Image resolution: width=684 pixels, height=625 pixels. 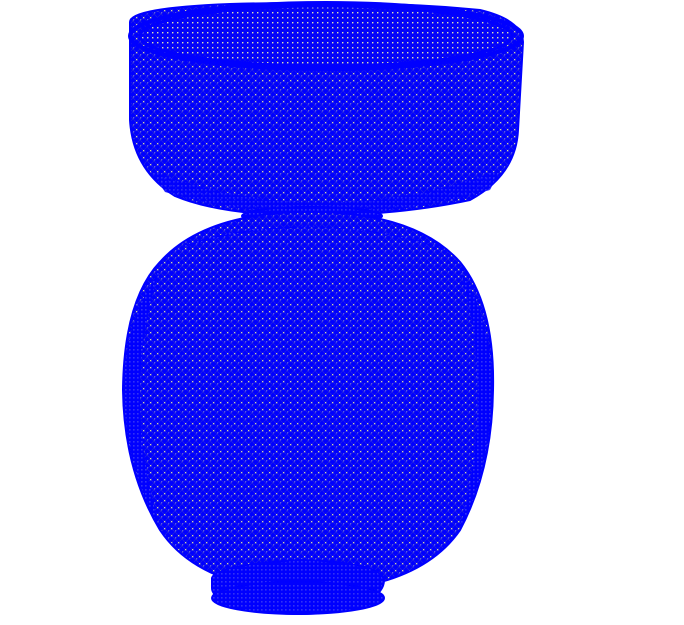 What do you see at coordinates (476, 399) in the screenshot?
I see `body-right-shading` at bounding box center [476, 399].